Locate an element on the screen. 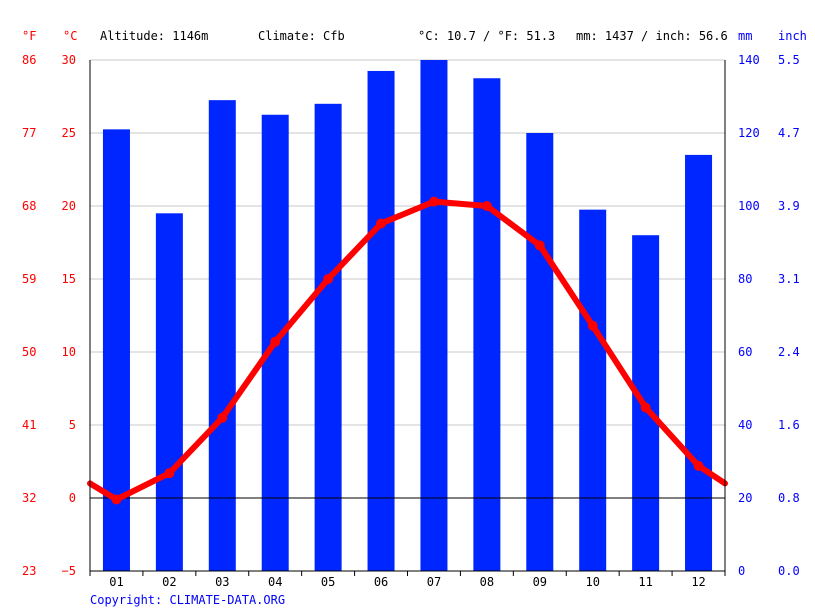 The width and height of the screenshot is (815, 611). month-tick-label: 12 is located at coordinates (698, 582).